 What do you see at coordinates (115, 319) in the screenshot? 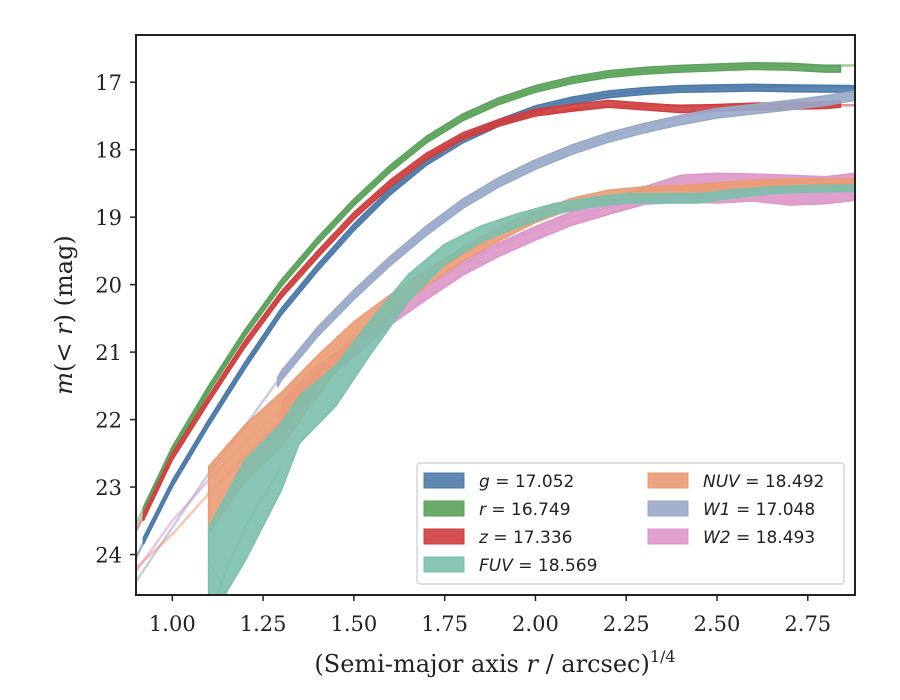
I see `y-axis: 17 18 19 20 21 22 23 24` at bounding box center [115, 319].